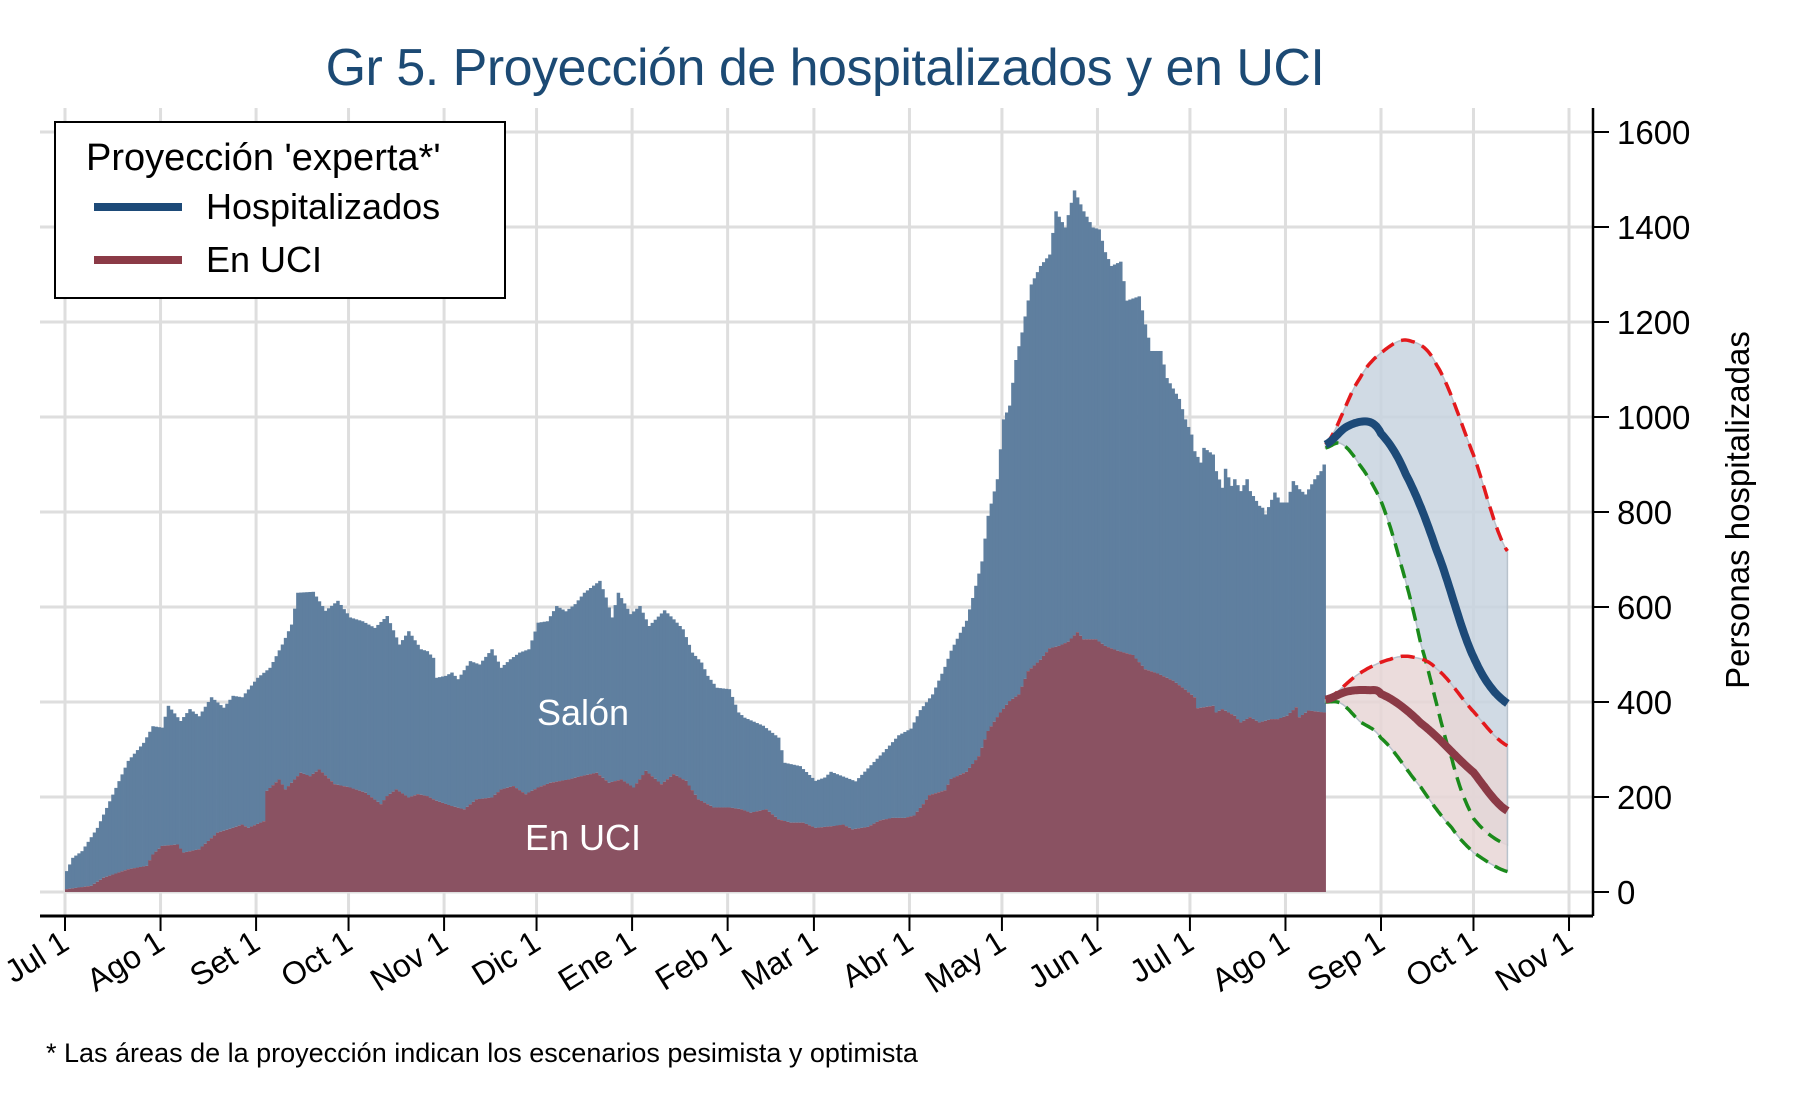 This screenshot has width=1808, height=1112. Describe the element at coordinates (1417, 644) in the screenshot. I see `projection-optimistic-hosp` at that location.